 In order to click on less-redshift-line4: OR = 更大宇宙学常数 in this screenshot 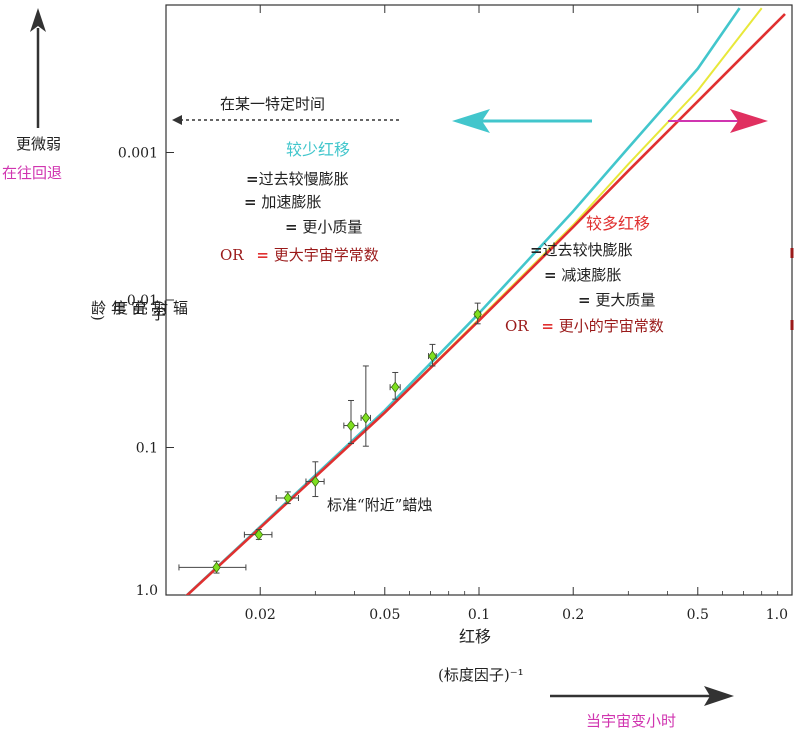, I will do `click(299, 255)`.